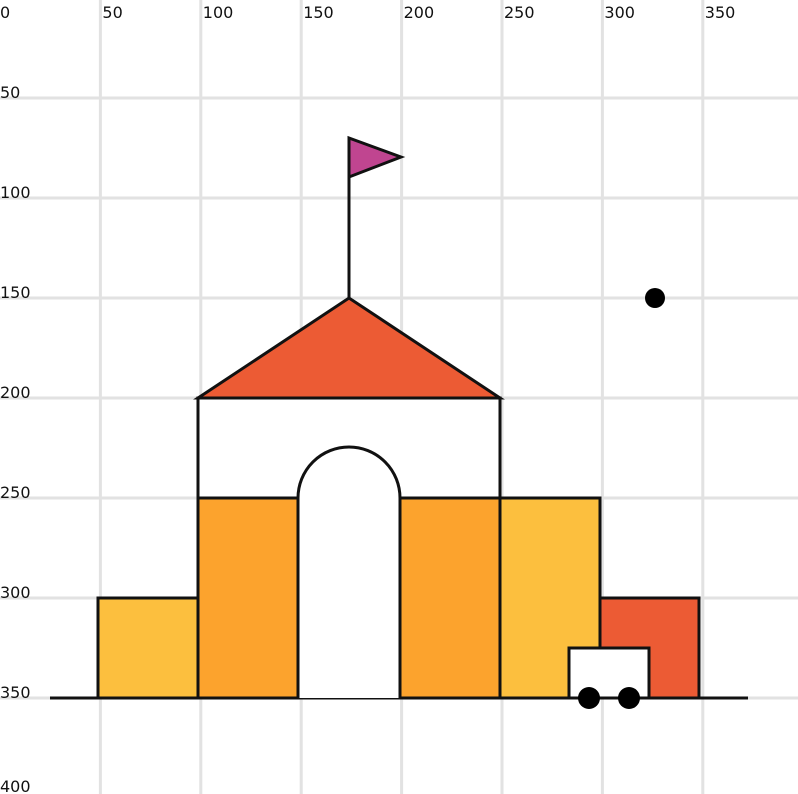 This screenshot has width=798, height=794. I want to click on y-tick-label: 250, so click(15, 492).